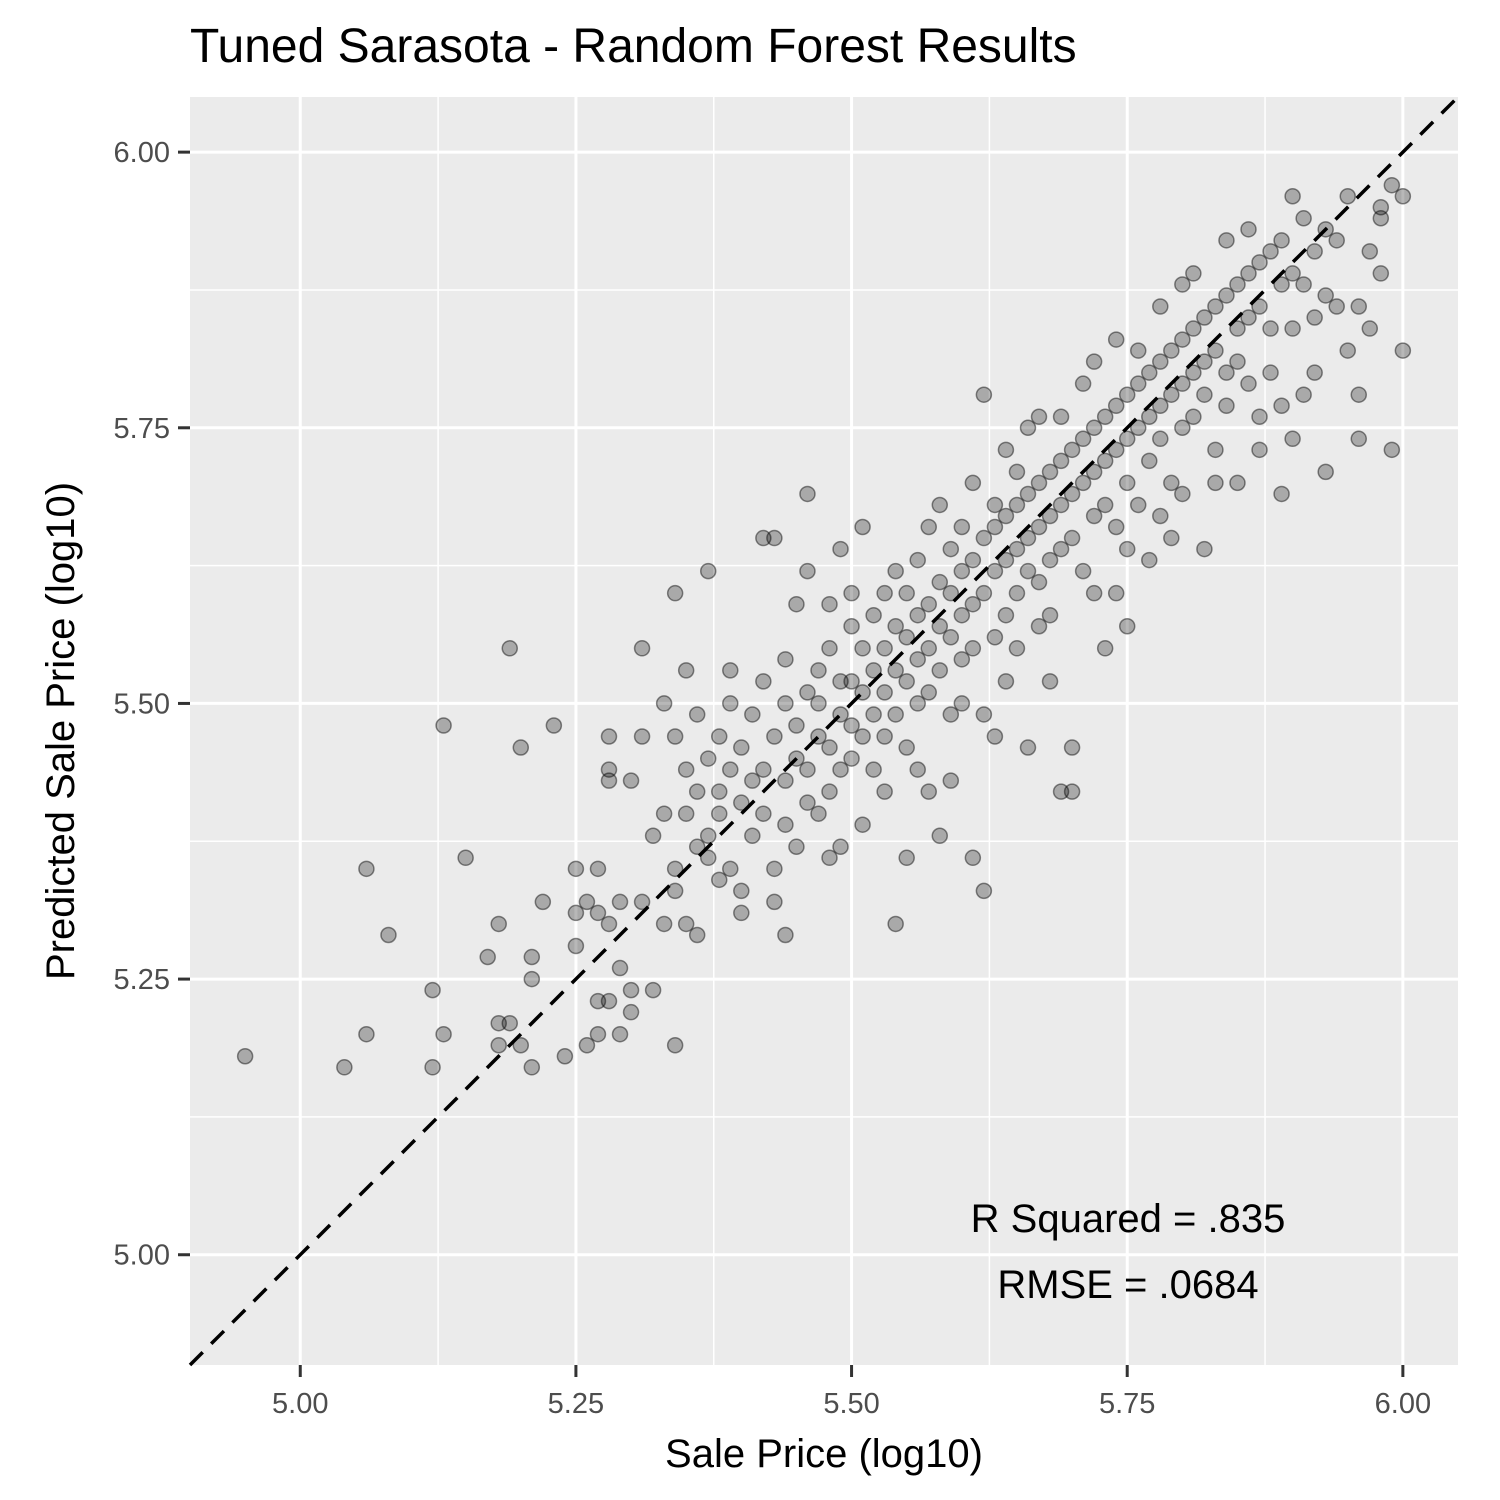 Image resolution: width=1500 pixels, height=1500 pixels. I want to click on x-tick-label: 5.00, so click(300, 1404).